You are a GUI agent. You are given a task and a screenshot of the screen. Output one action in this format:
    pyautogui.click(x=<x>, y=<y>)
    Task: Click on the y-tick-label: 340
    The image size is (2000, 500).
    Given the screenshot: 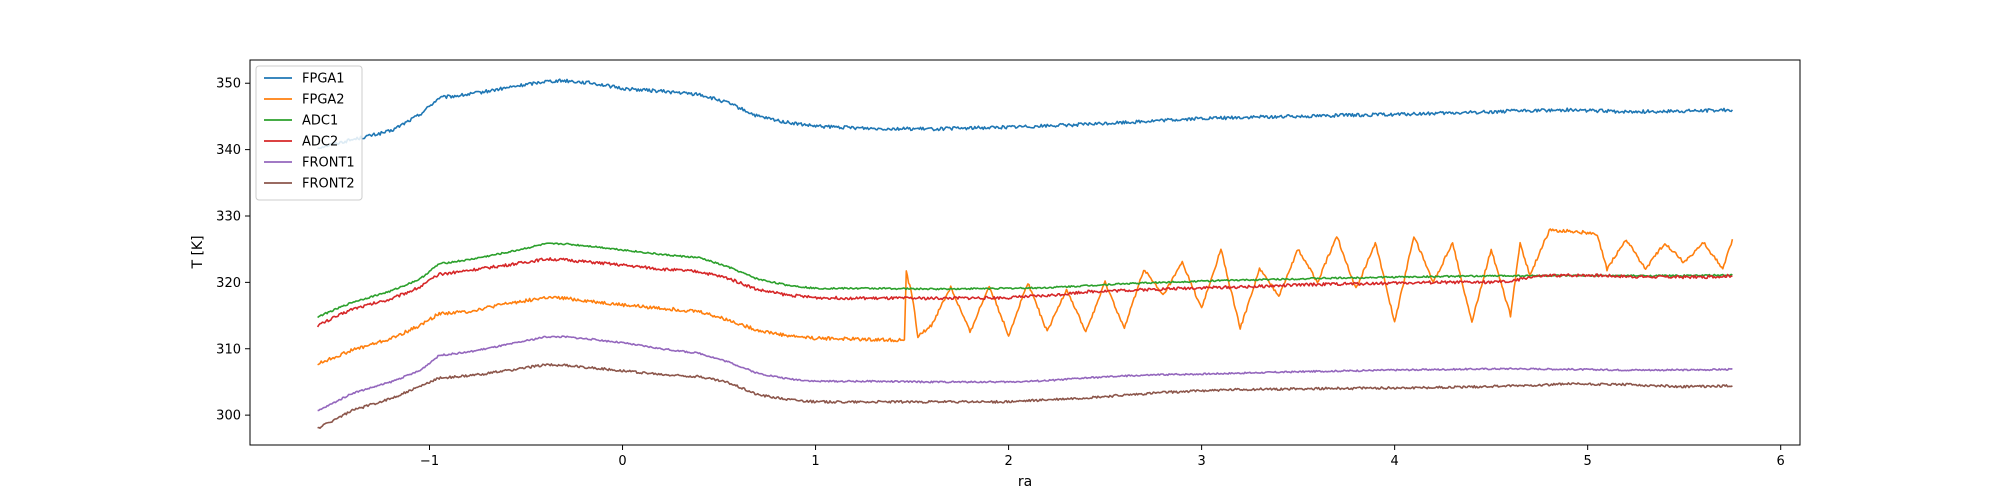 What is the action you would take?
    pyautogui.click(x=228, y=150)
    